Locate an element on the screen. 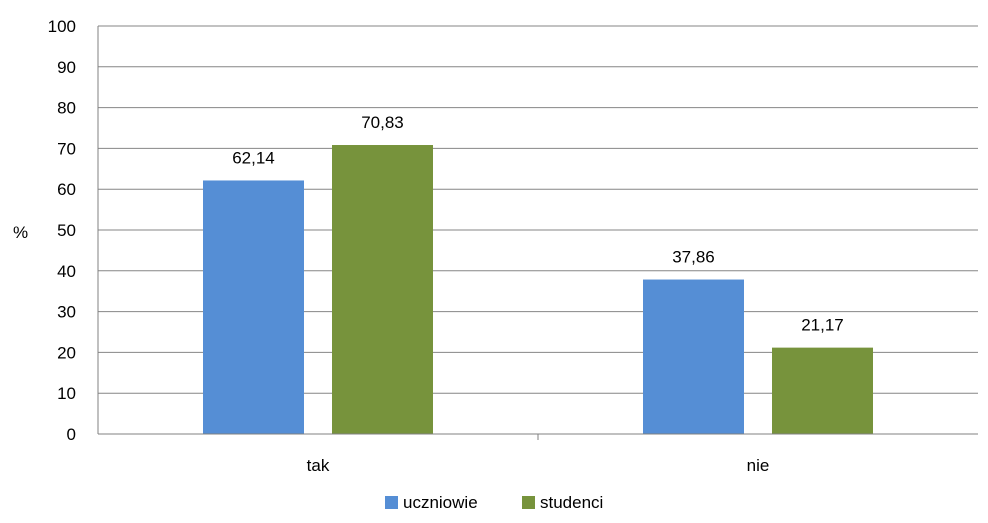 The image size is (988, 523). y-tick-label: 90 is located at coordinates (66, 67).